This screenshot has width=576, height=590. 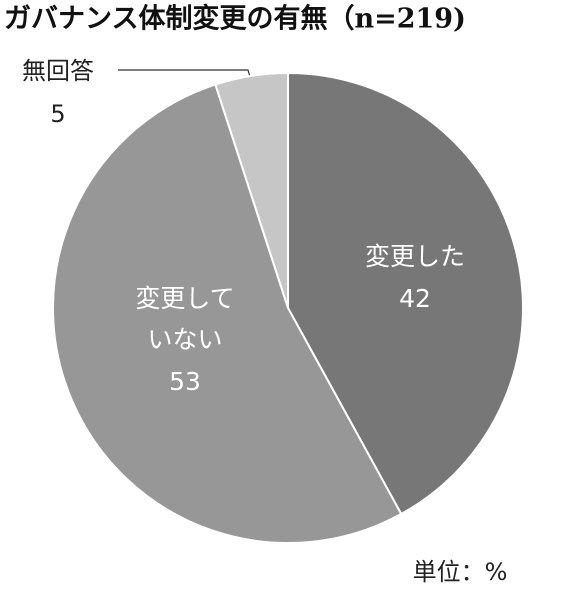 What do you see at coordinates (251, 190) in the screenshot?
I see `pie-slice` at bounding box center [251, 190].